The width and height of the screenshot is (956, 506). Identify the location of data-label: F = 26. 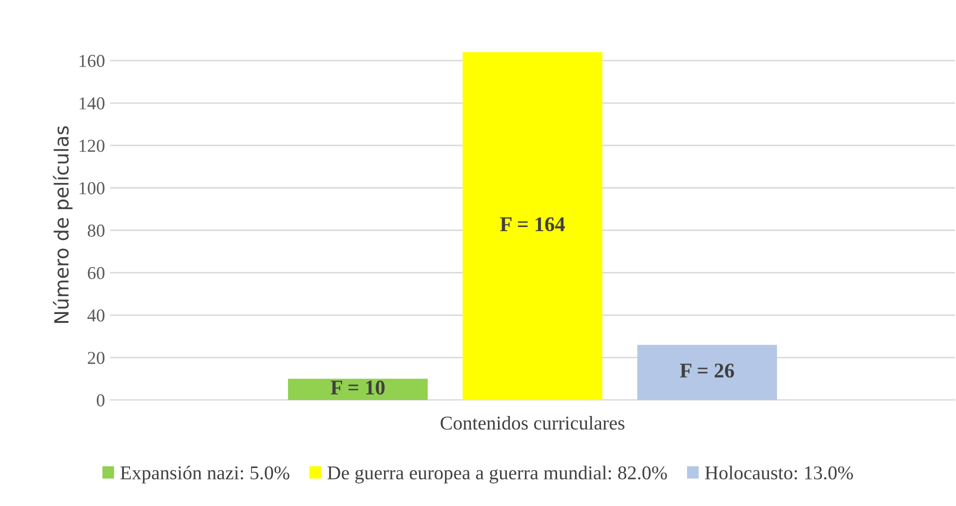
(707, 371).